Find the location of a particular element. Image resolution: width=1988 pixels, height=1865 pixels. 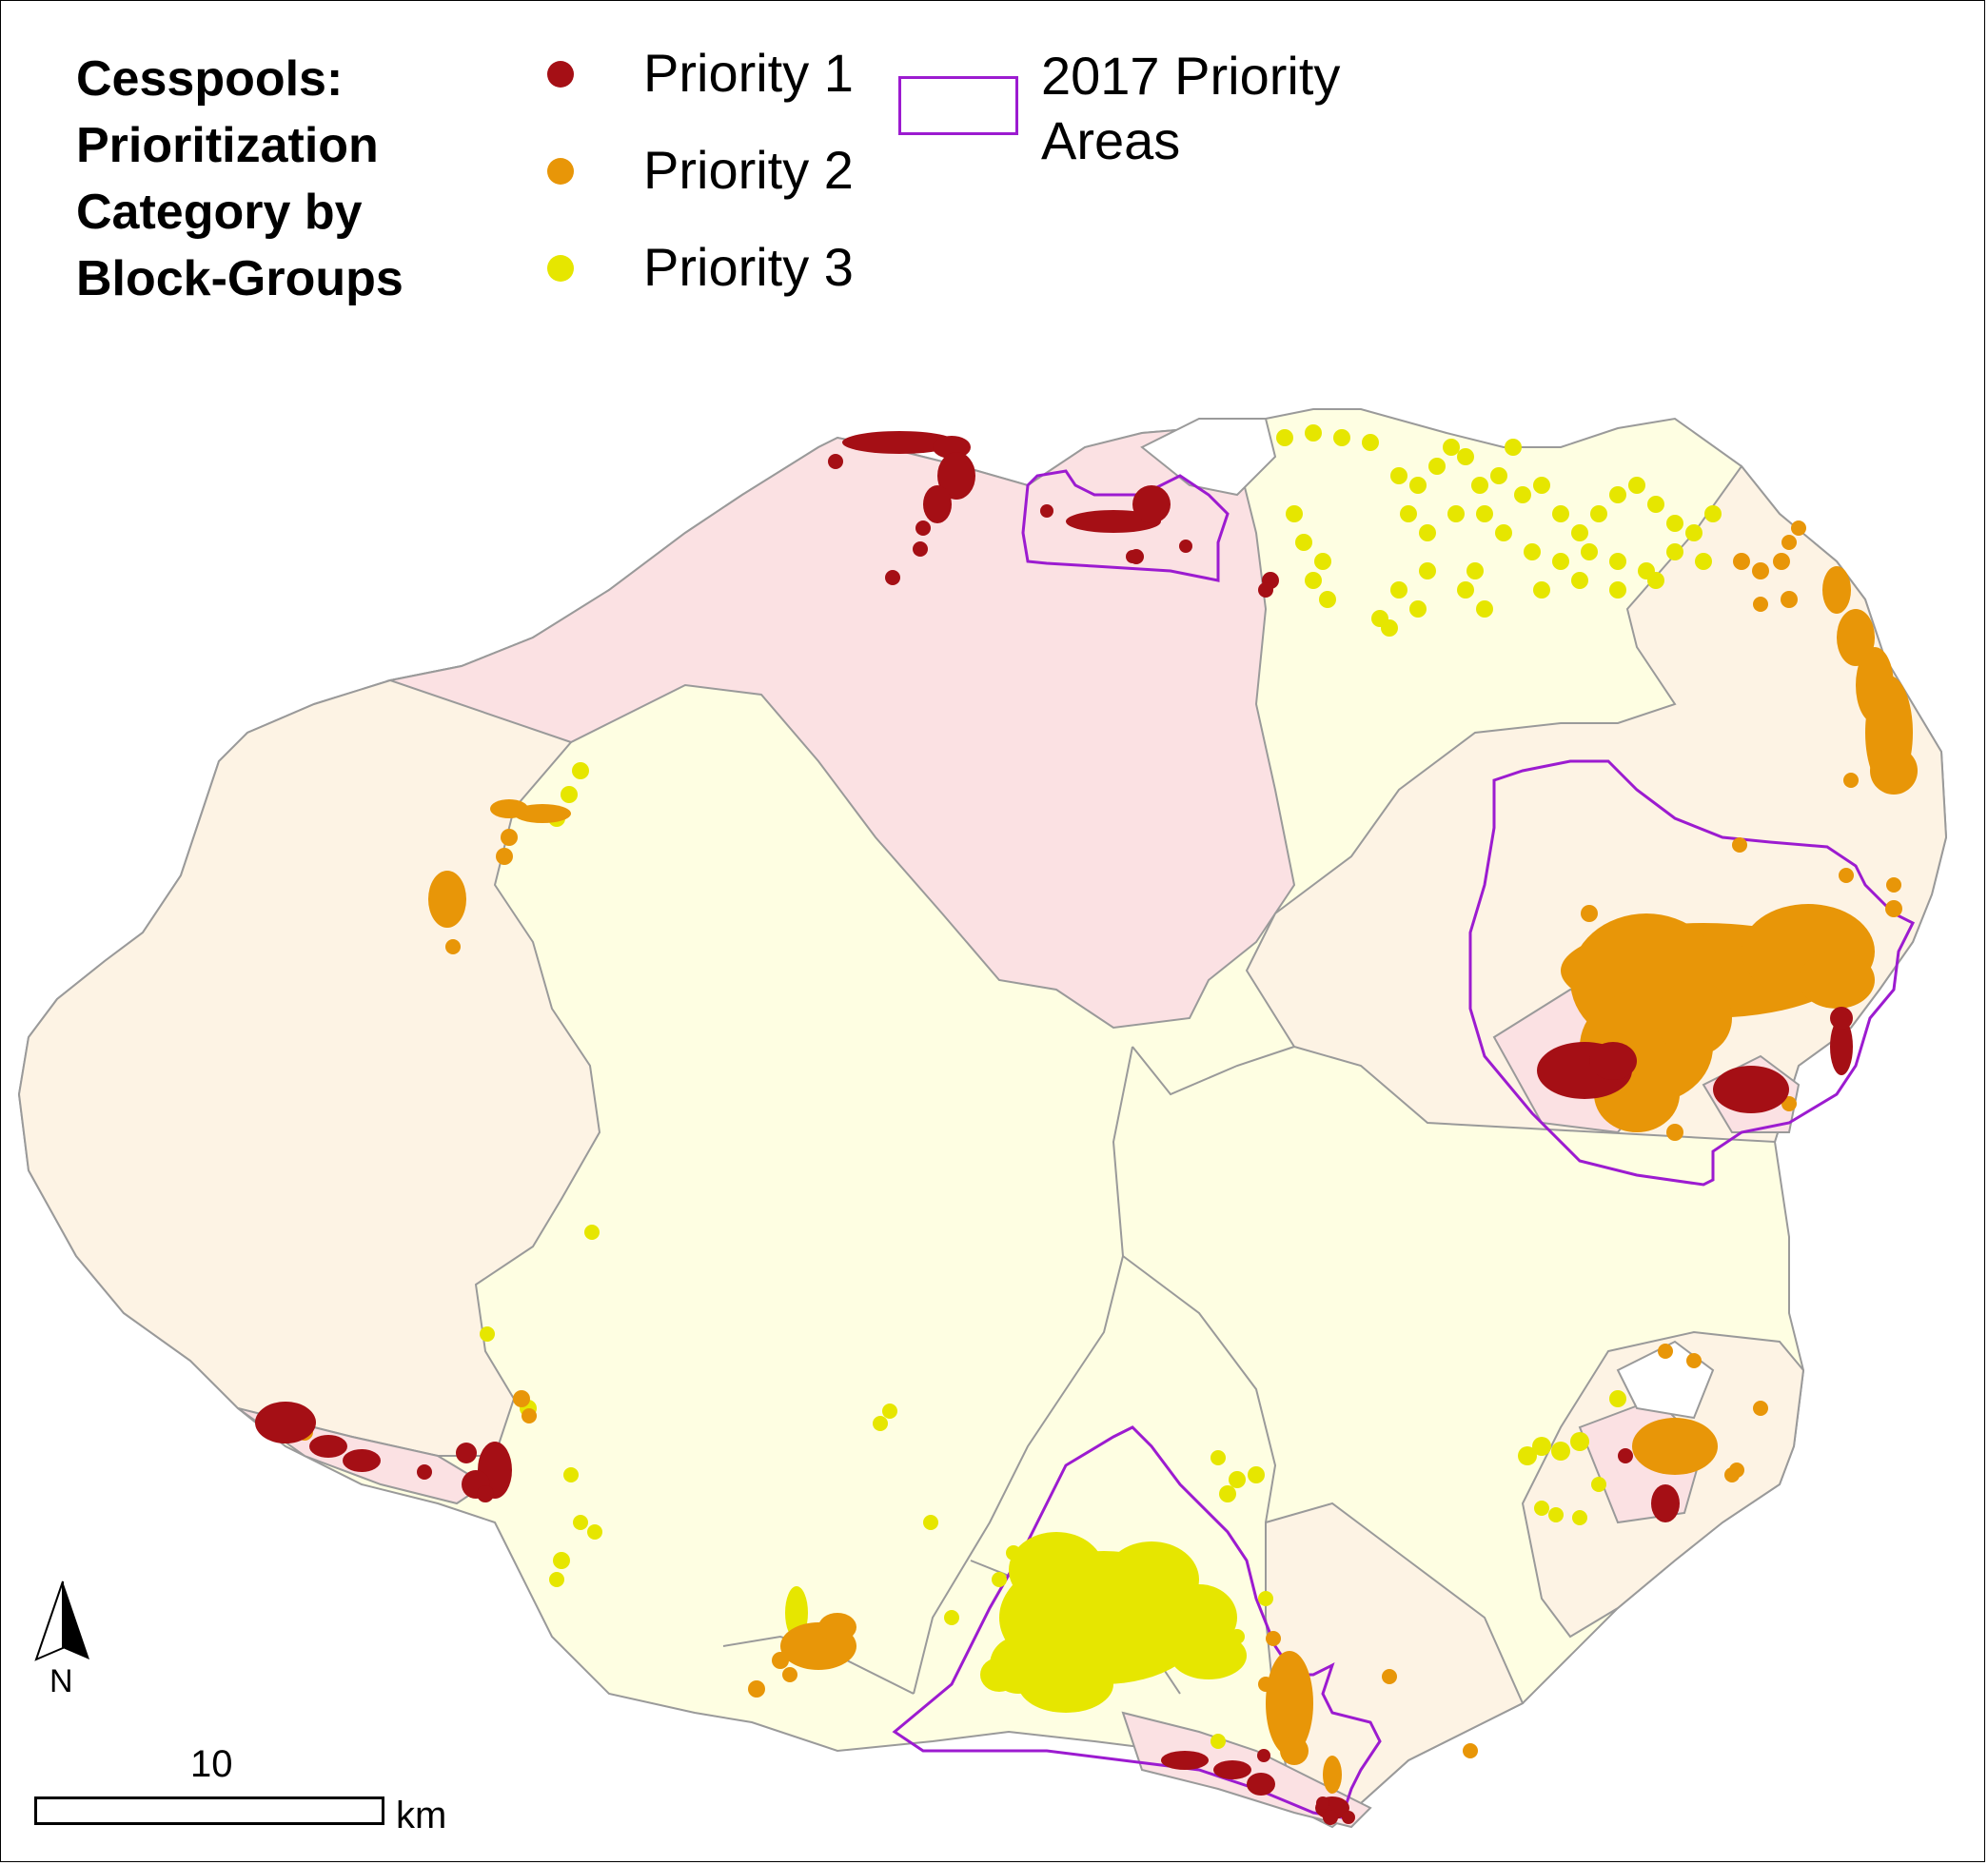

legend-title-line-4: Block-Groups is located at coordinates (240, 278).